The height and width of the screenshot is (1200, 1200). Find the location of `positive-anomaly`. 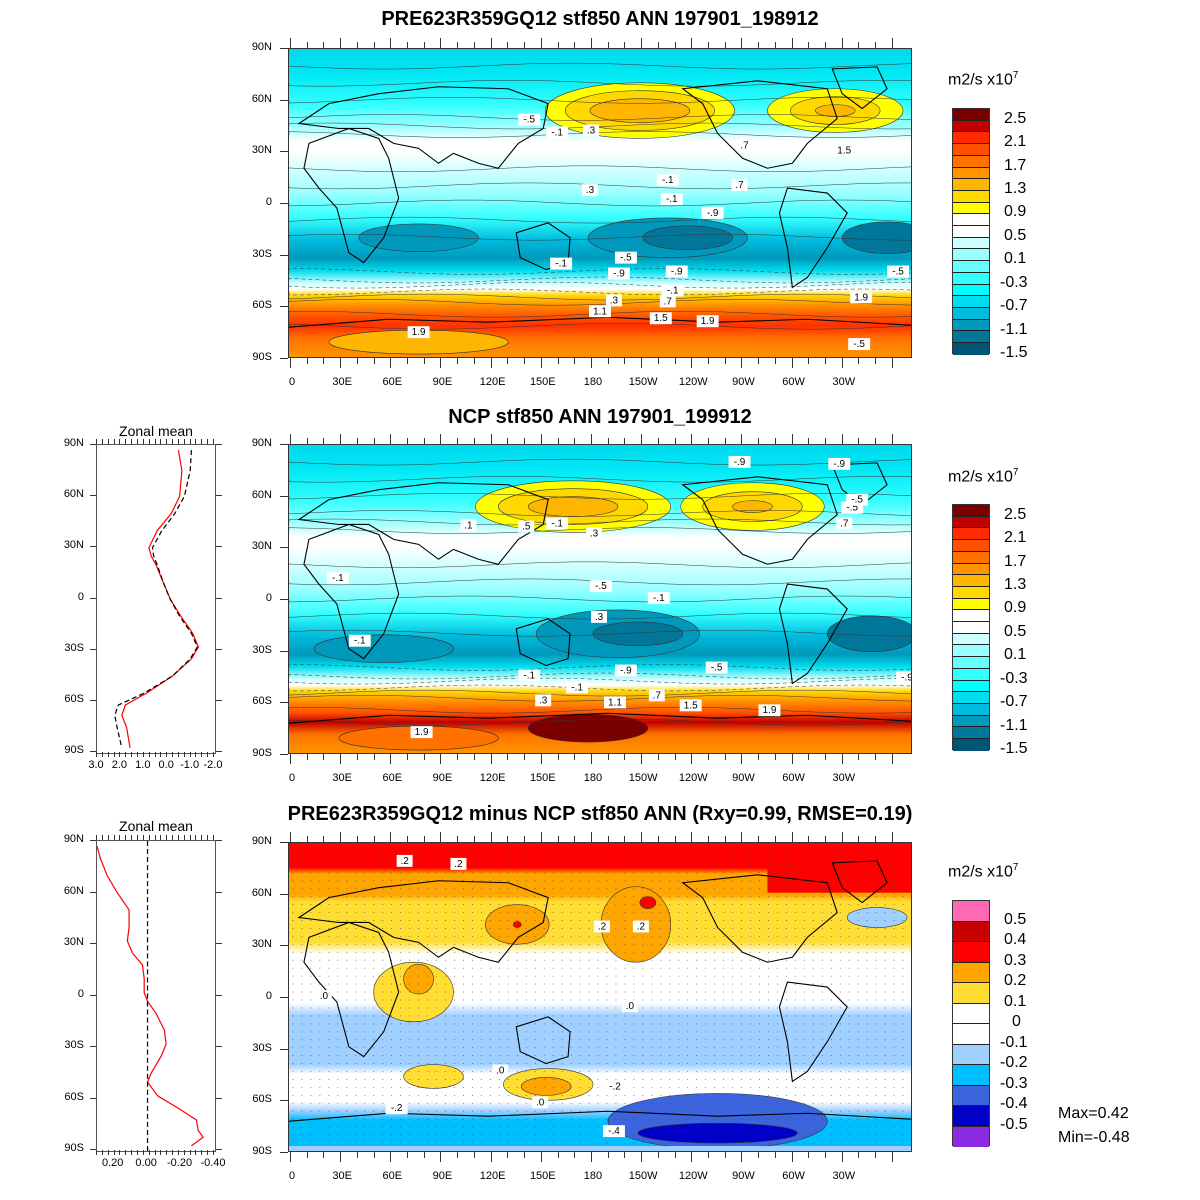

positive-anomaly is located at coordinates (546, 1086).